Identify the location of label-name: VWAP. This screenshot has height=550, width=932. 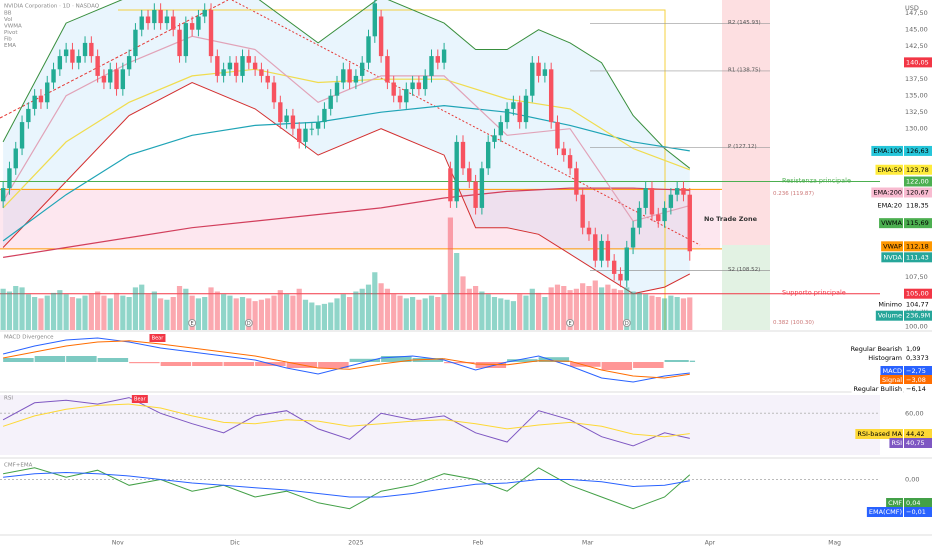
(892, 246).